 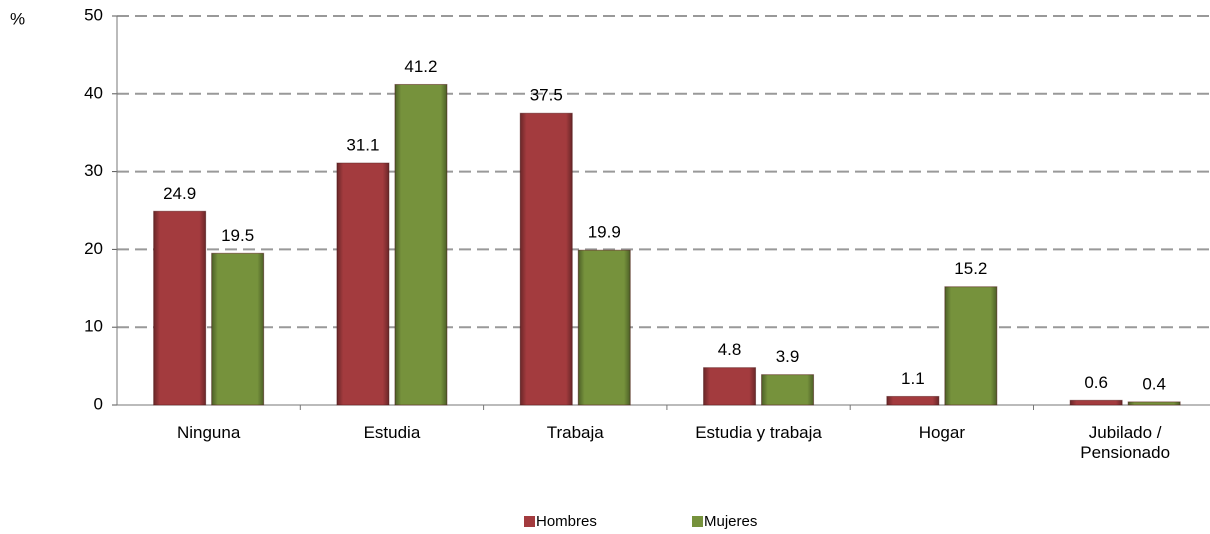 What do you see at coordinates (392, 432) in the screenshot?
I see `x-tick-label: Estudia` at bounding box center [392, 432].